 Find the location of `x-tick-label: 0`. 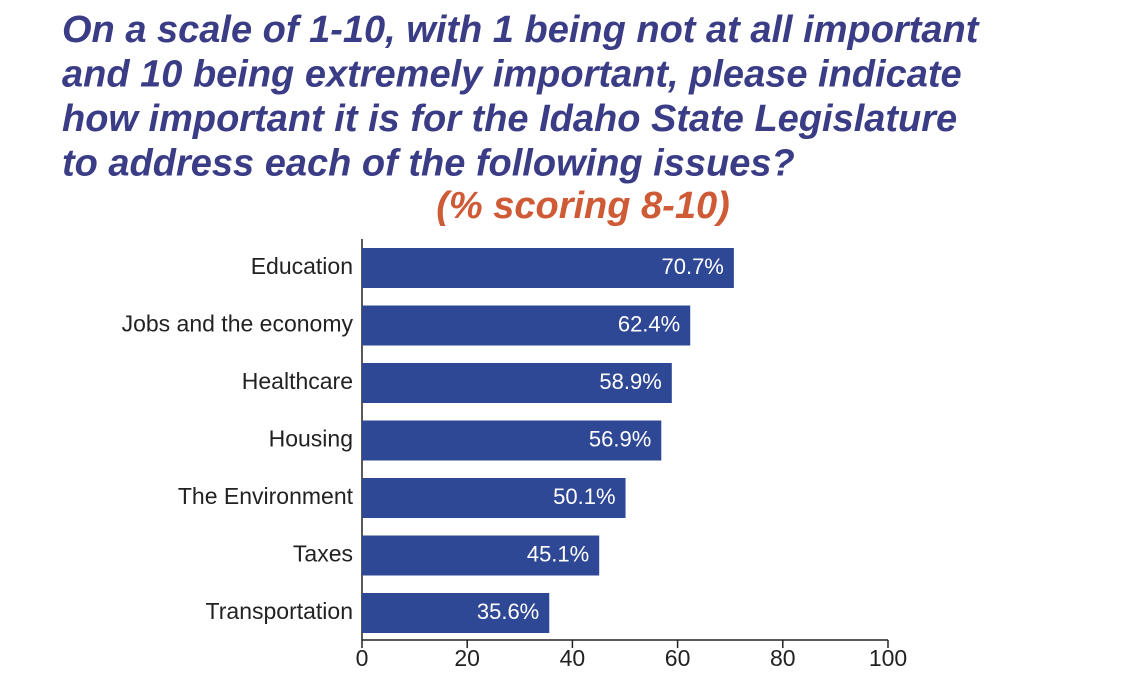

x-tick-label: 0 is located at coordinates (362, 658).